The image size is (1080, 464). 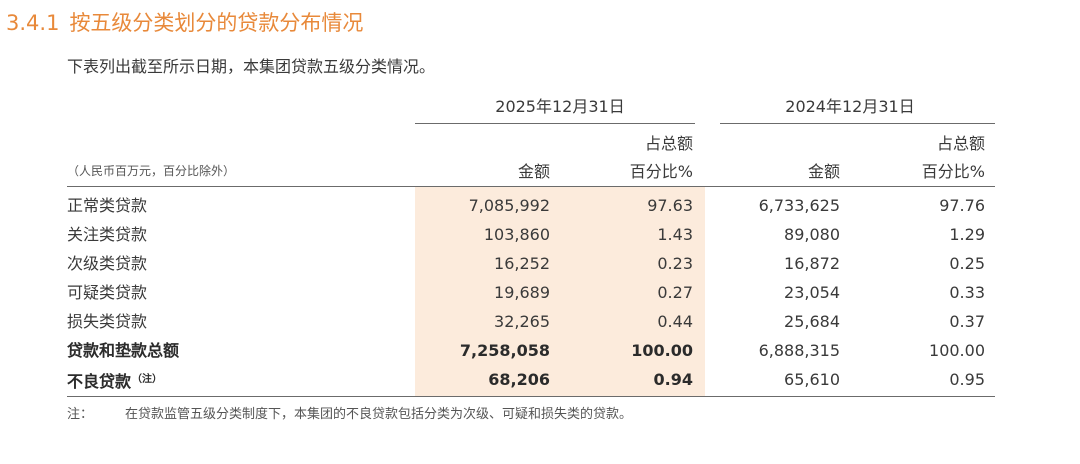 I want to click on cell-amount-2025: 7,085,992, so click(x=509, y=205).